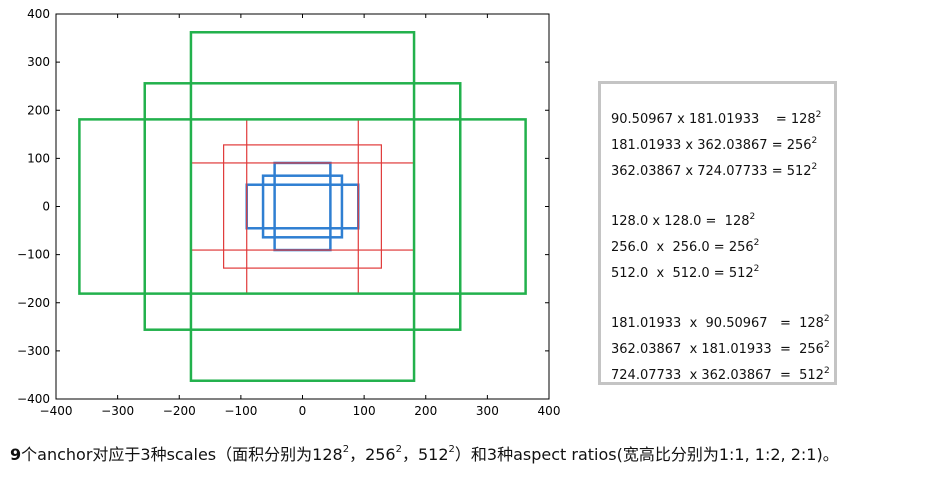 The width and height of the screenshot is (929, 478). I want to click on x-tick-label: 300, so click(487, 411).